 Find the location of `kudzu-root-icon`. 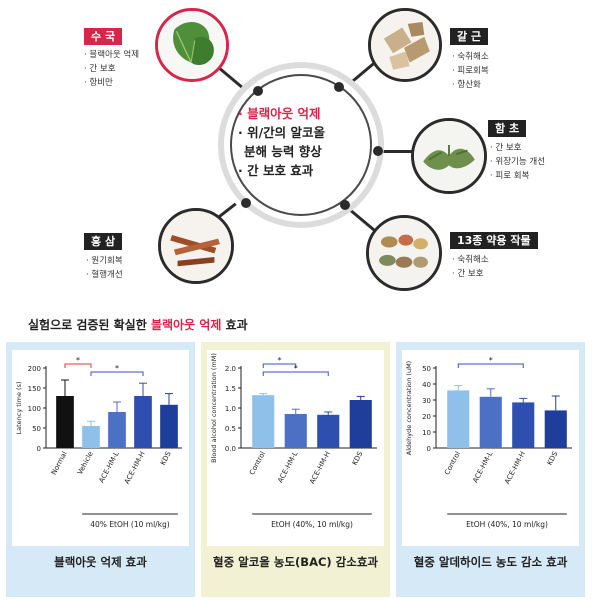

kudzu-root-icon is located at coordinates (405, 45).